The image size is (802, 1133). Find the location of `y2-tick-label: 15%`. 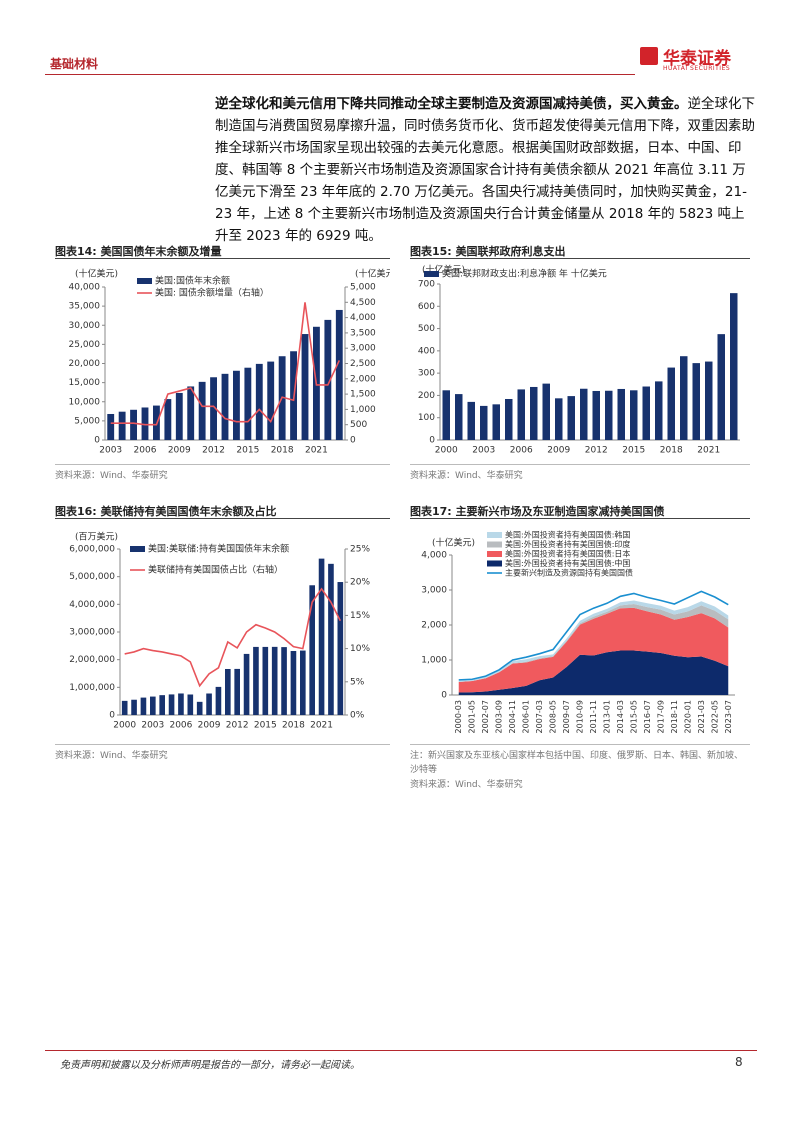

y2-tick-label: 15% is located at coordinates (360, 616).